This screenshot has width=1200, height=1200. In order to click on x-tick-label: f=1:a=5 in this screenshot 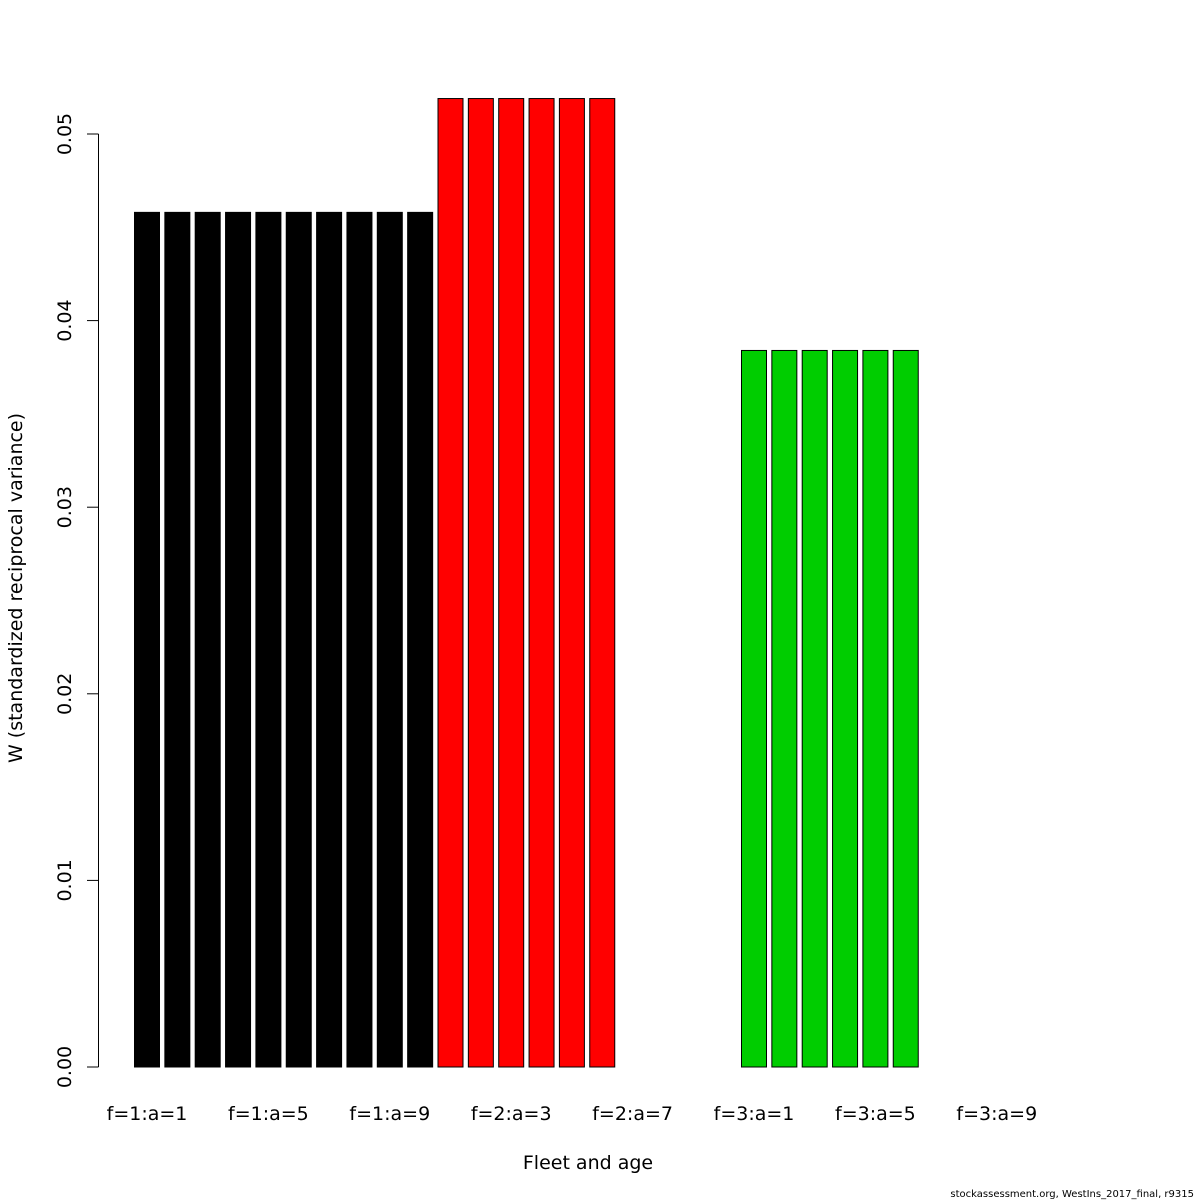, I will do `click(268, 1114)`.